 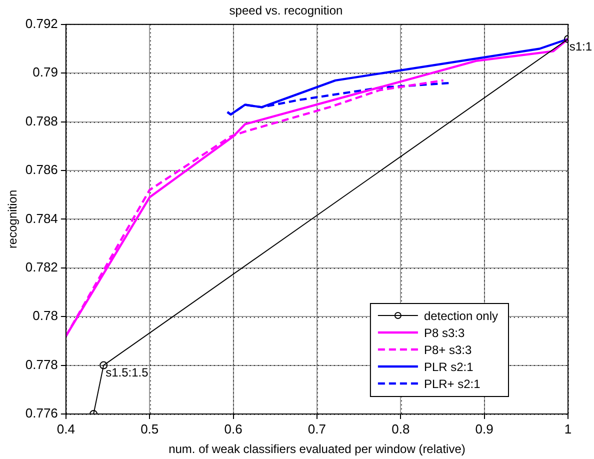 I want to click on x-axis-title: num. of weak classifiers evaluated per window (relative), so click(x=317, y=449).